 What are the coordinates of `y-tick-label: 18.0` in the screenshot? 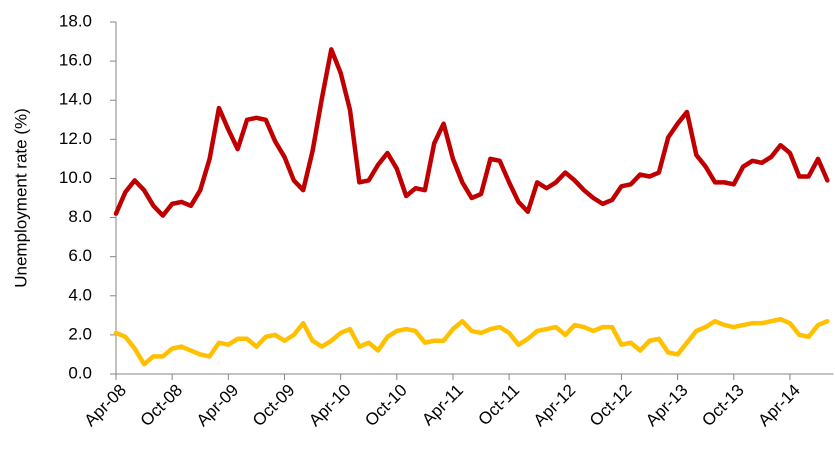 It's located at (75, 20).